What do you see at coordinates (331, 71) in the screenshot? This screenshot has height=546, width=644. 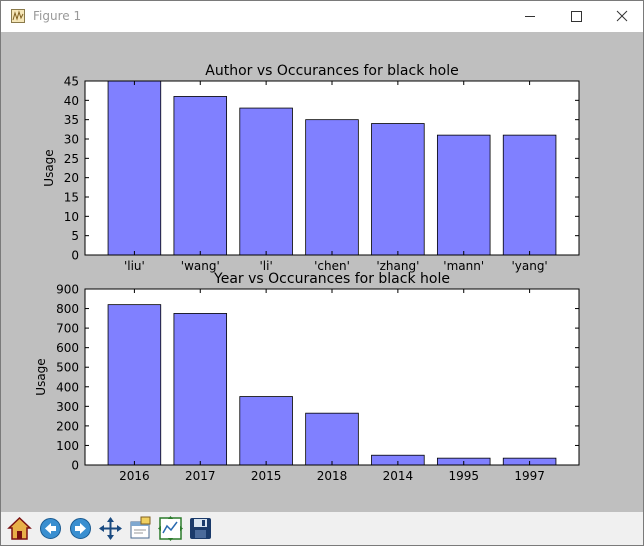 I see `chart-title-0: Author vs Occurances for black hole` at bounding box center [331, 71].